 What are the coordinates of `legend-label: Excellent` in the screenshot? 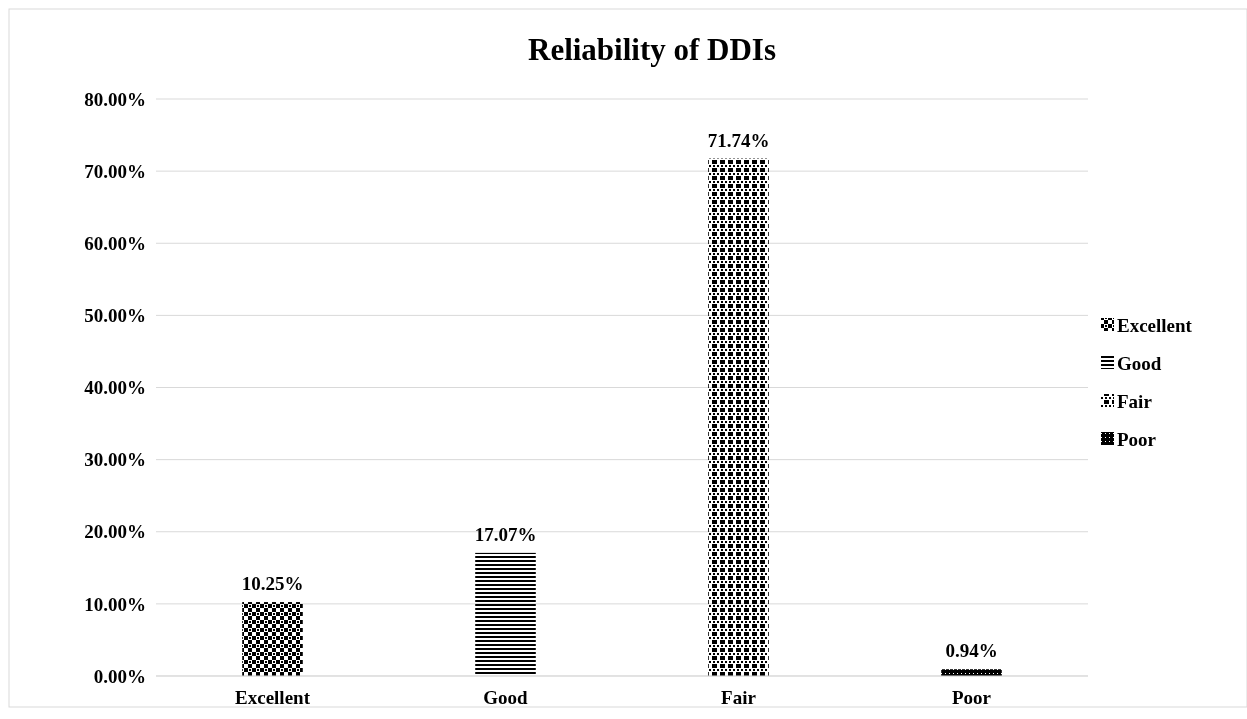 It's located at (1155, 325).